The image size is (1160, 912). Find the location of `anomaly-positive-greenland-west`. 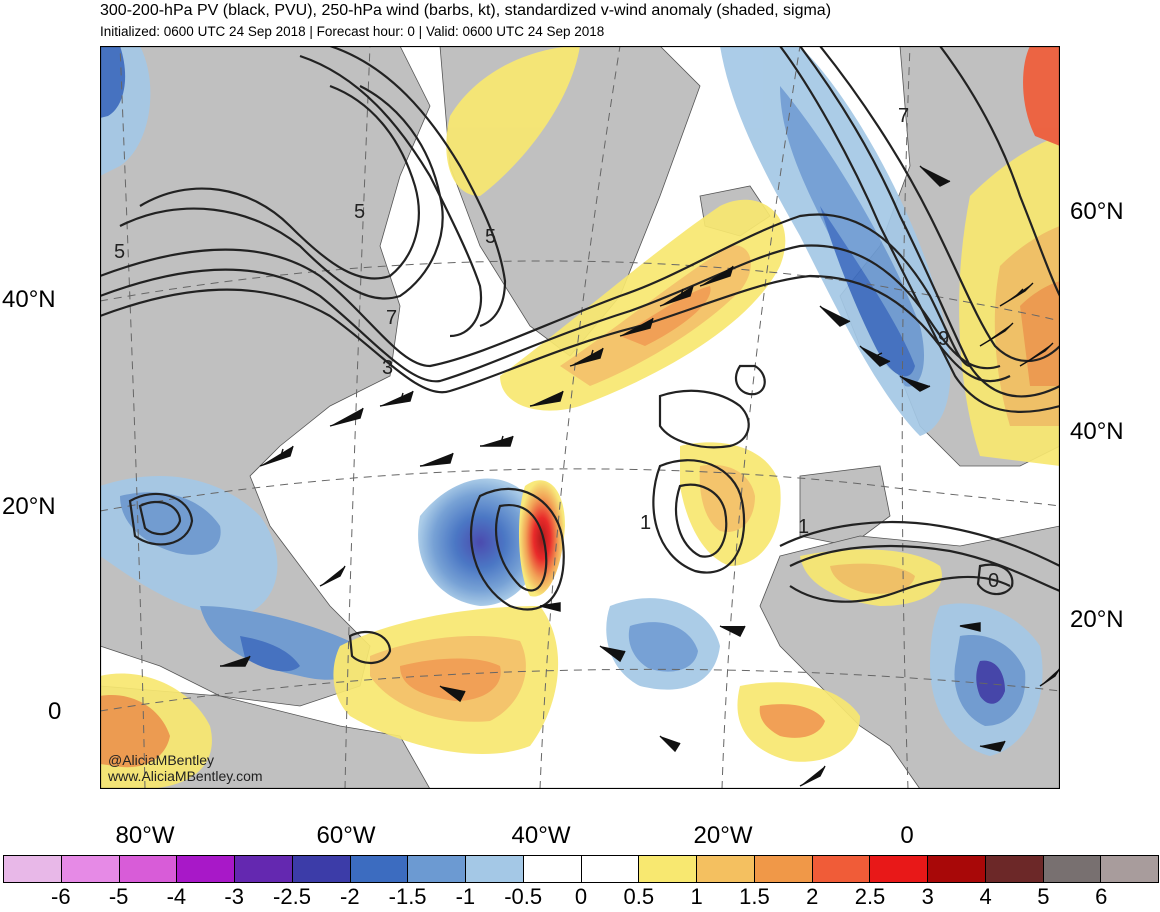

anomaly-positive-greenland-west is located at coordinates (513, 121).